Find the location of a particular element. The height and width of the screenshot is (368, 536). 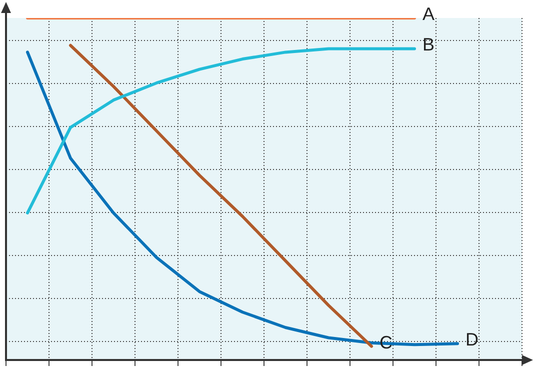

series-label: D is located at coordinates (472, 340).